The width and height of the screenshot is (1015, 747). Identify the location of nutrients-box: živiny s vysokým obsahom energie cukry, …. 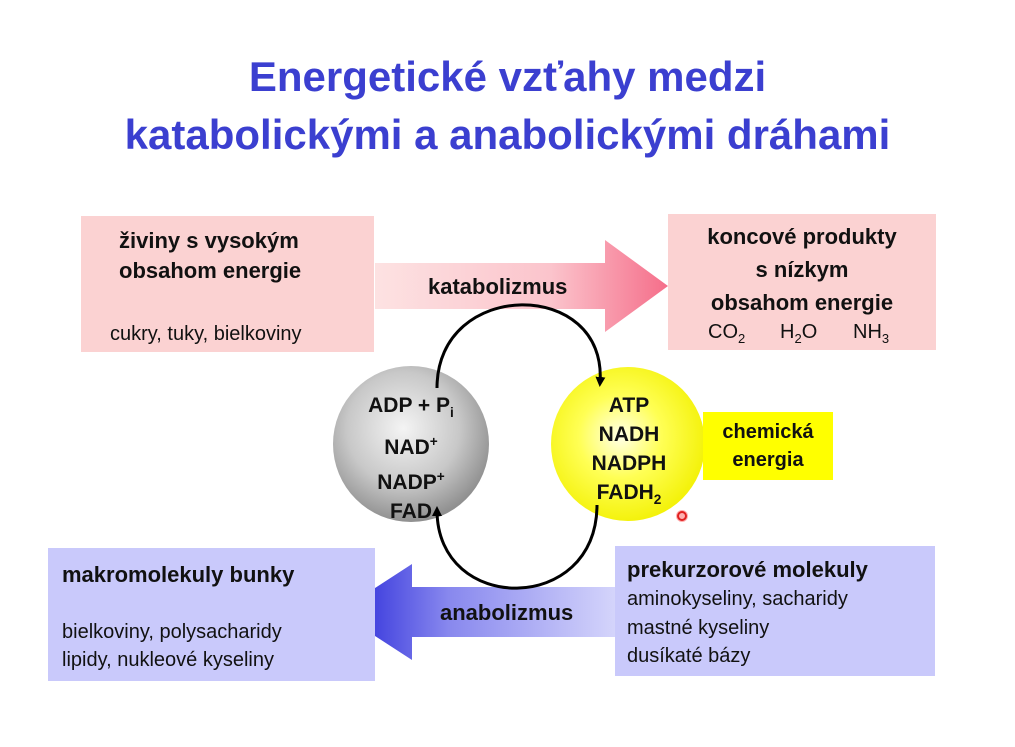
(227, 284).